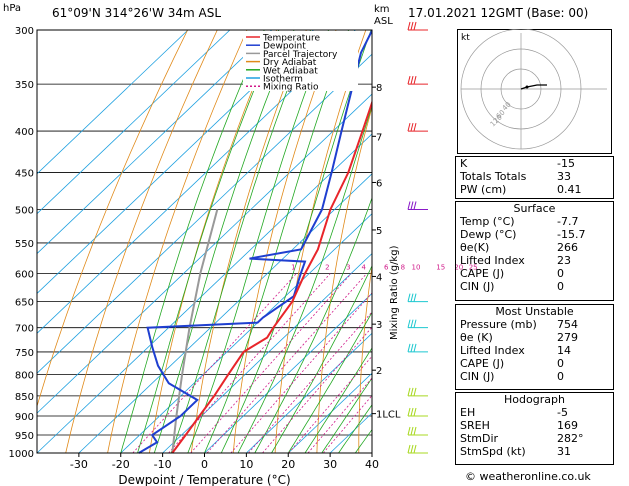 Image resolution: width=629 pixels, height=486 pixels. I want to click on row-value: -5, so click(562, 412).